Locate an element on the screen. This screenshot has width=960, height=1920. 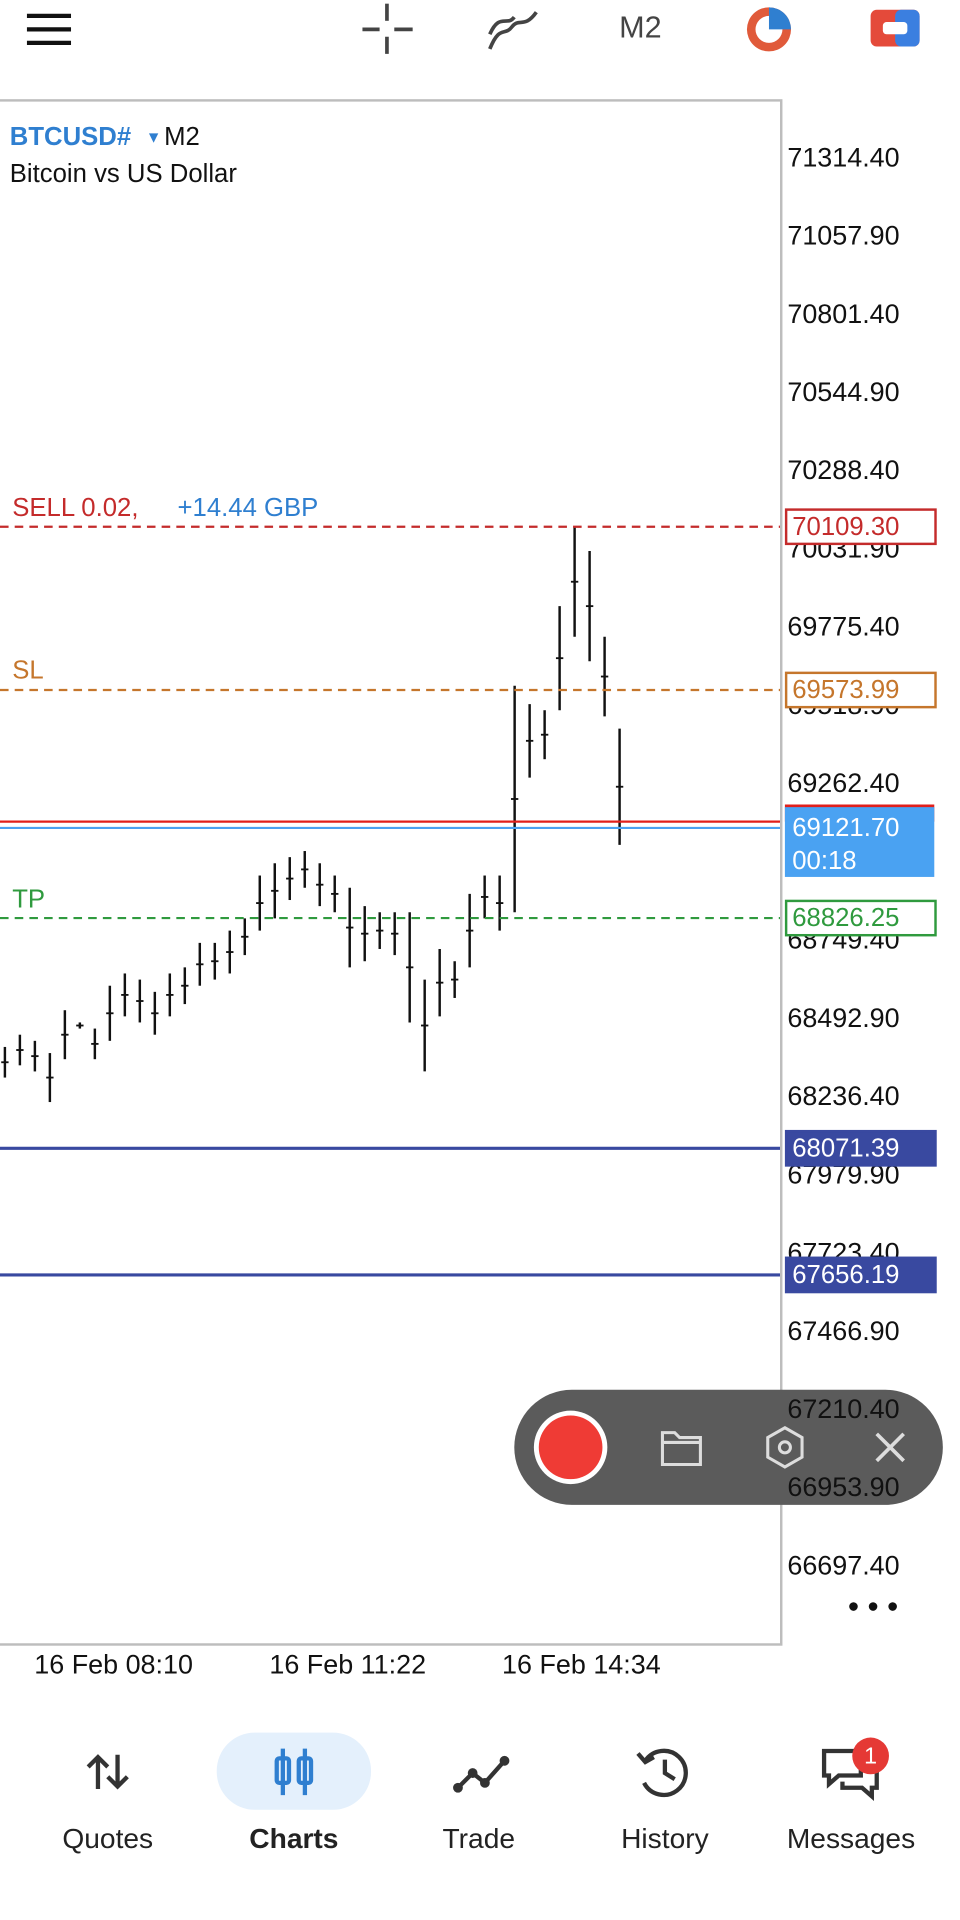
recording-controls is located at coordinates (728, 1447).